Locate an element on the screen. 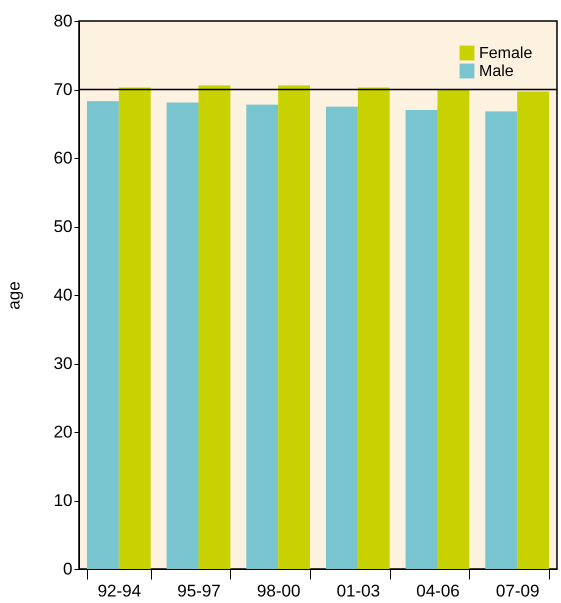 This screenshot has height=603, width=561. y-tick-label: 80 is located at coordinates (63, 21).